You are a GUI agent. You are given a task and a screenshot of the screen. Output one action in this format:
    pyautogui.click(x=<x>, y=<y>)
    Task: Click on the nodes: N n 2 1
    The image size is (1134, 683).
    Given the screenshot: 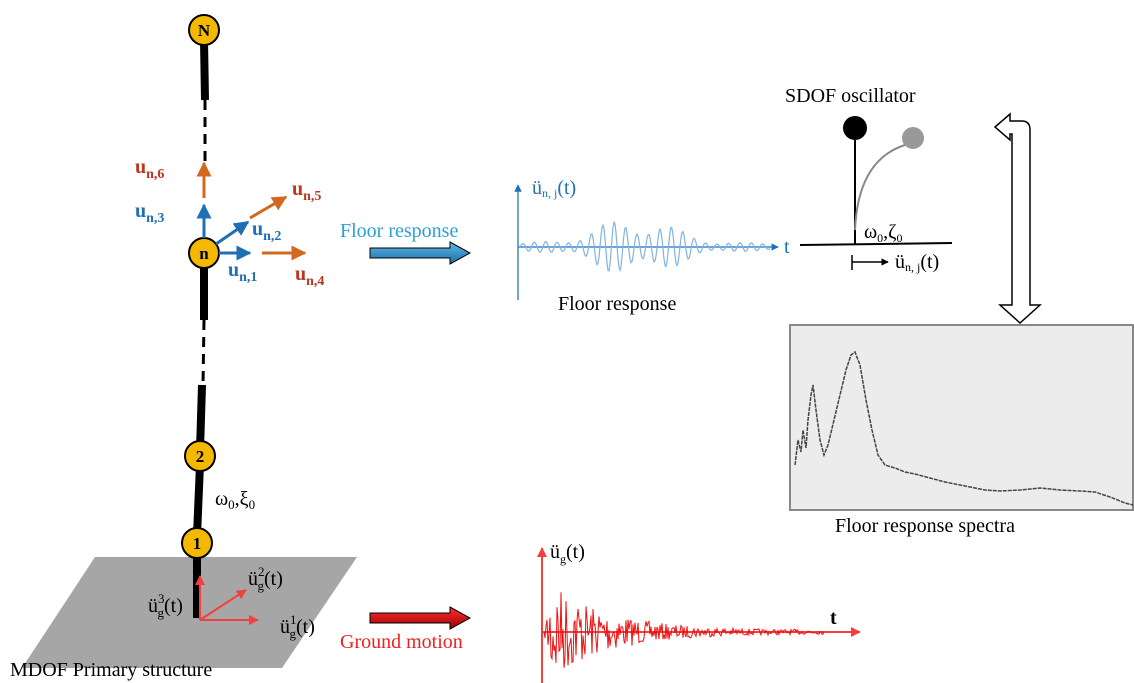 What is the action you would take?
    pyautogui.click(x=200, y=286)
    